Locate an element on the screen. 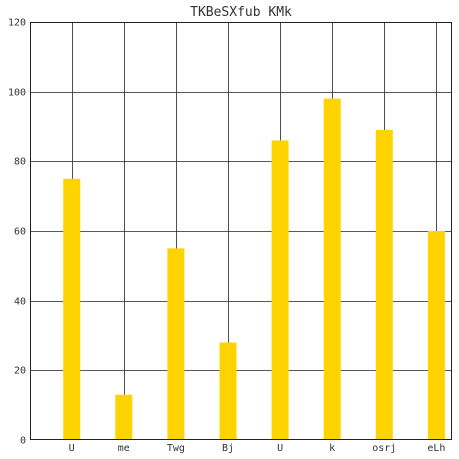 This screenshot has height=459, width=459. y-tick-label: 0 is located at coordinates (23, 441).